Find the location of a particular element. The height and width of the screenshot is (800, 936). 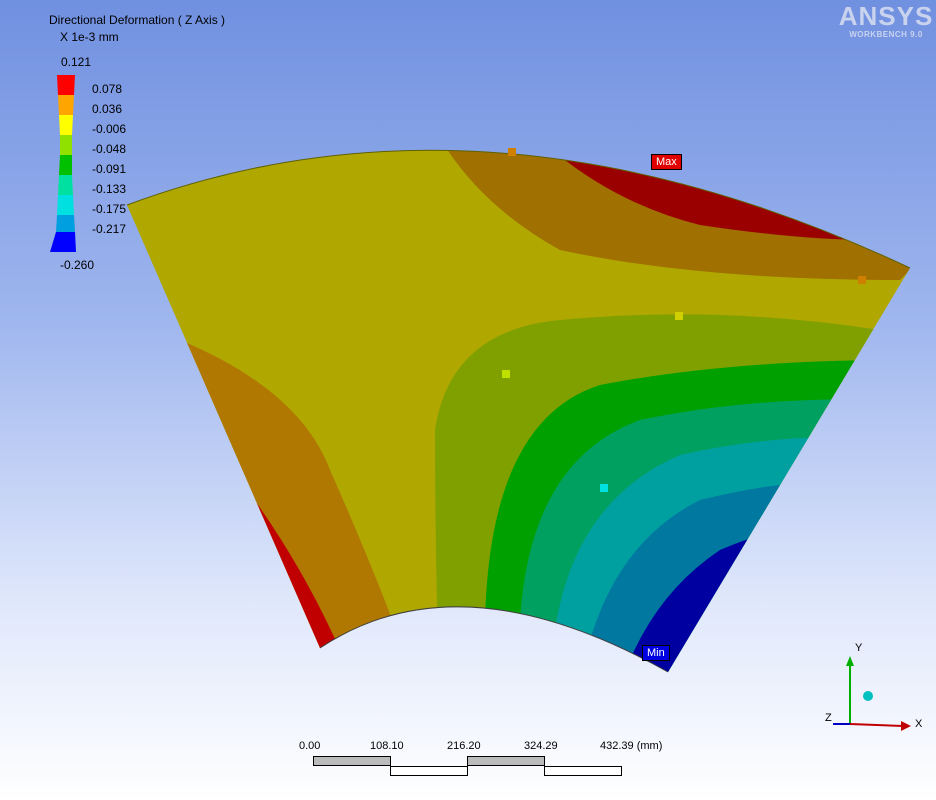

y-axis-label: Y is located at coordinates (859, 648).